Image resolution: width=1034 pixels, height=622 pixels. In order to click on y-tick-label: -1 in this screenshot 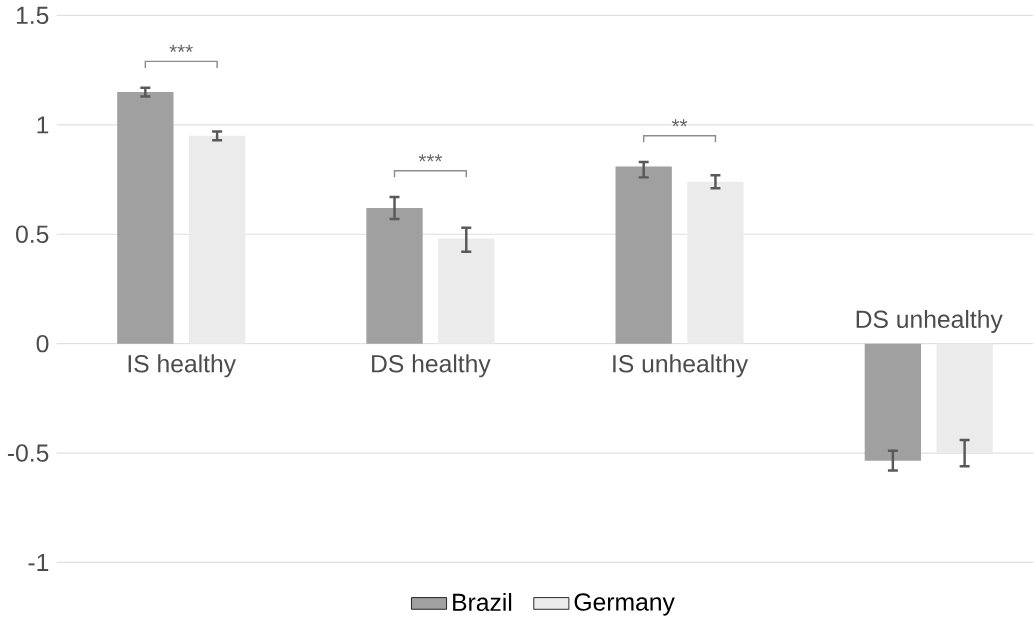, I will do `click(38, 562)`.